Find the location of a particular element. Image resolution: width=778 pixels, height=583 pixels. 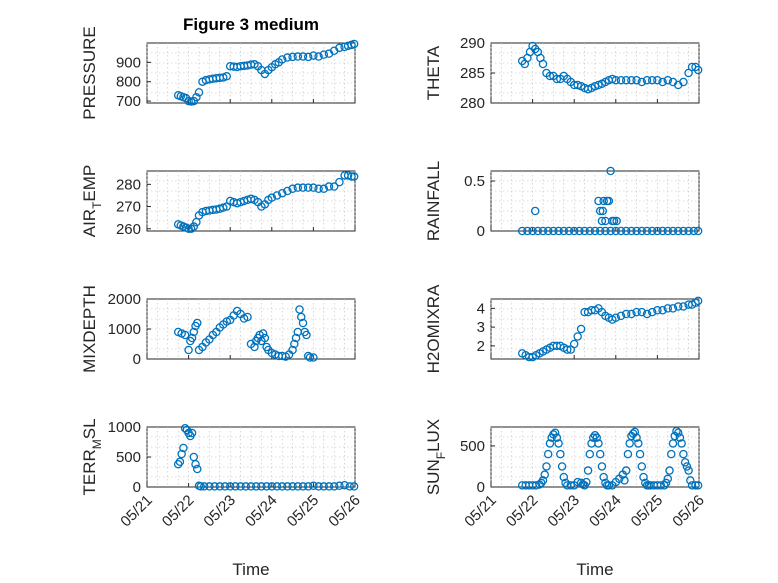

y-tick-label: 285 is located at coordinates (472, 73).